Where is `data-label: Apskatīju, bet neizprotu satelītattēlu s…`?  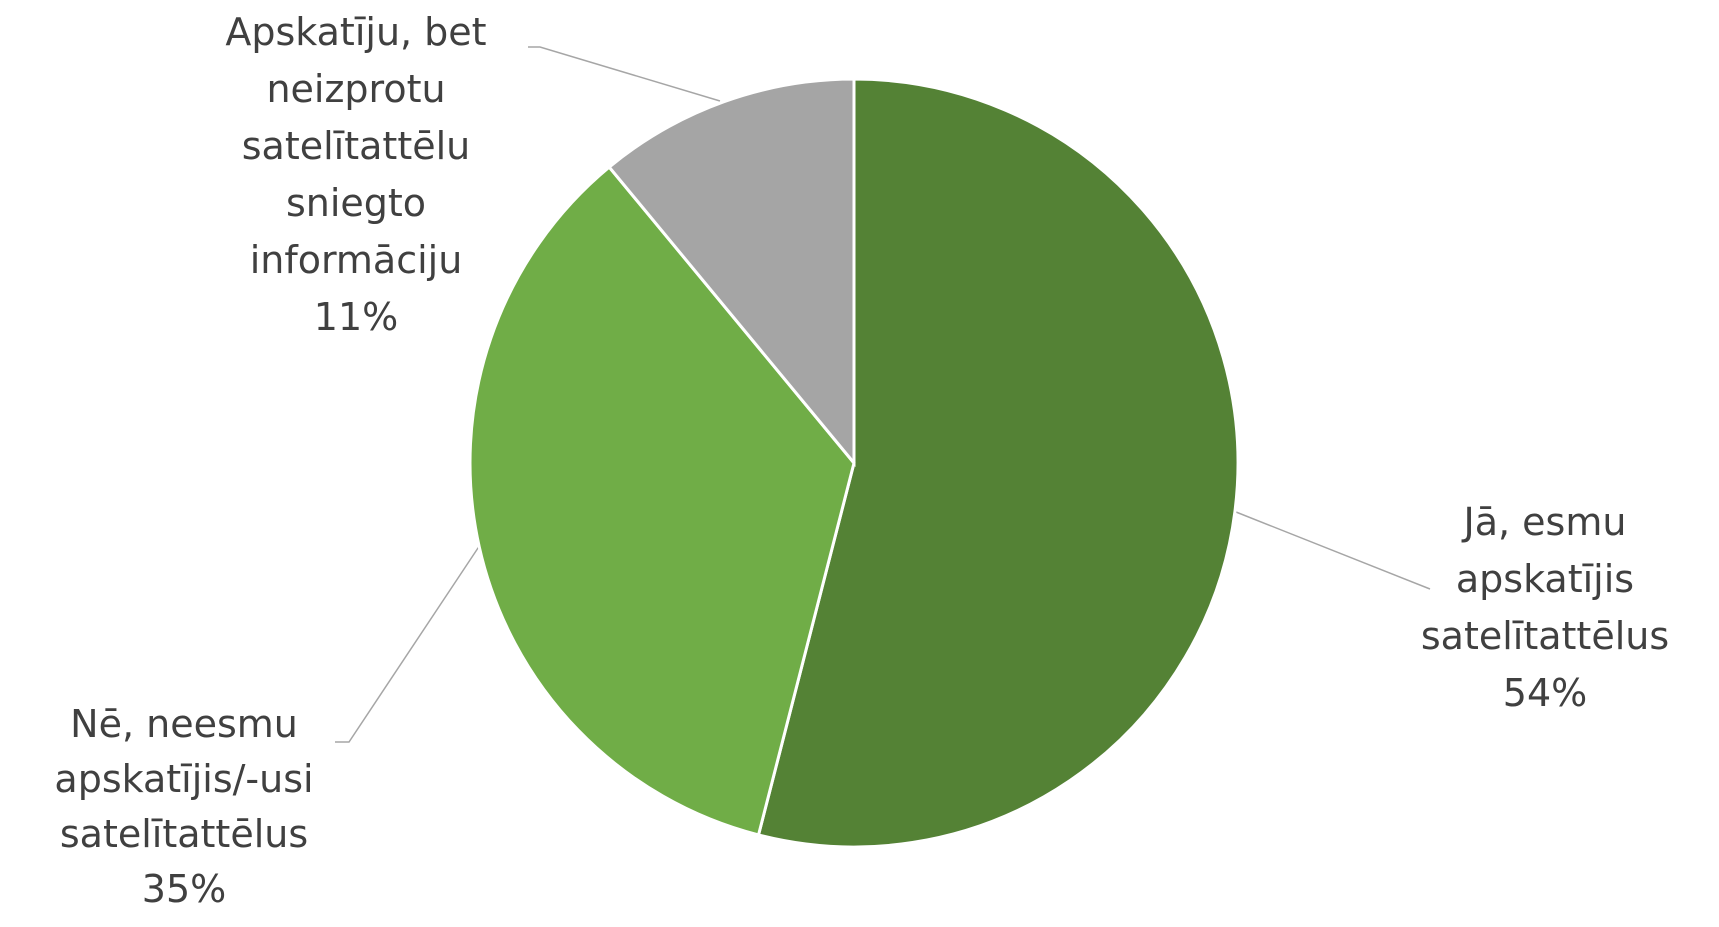
data-label: Apskatīju, bet neizprotu satelītattēlu s… is located at coordinates (356, 175).